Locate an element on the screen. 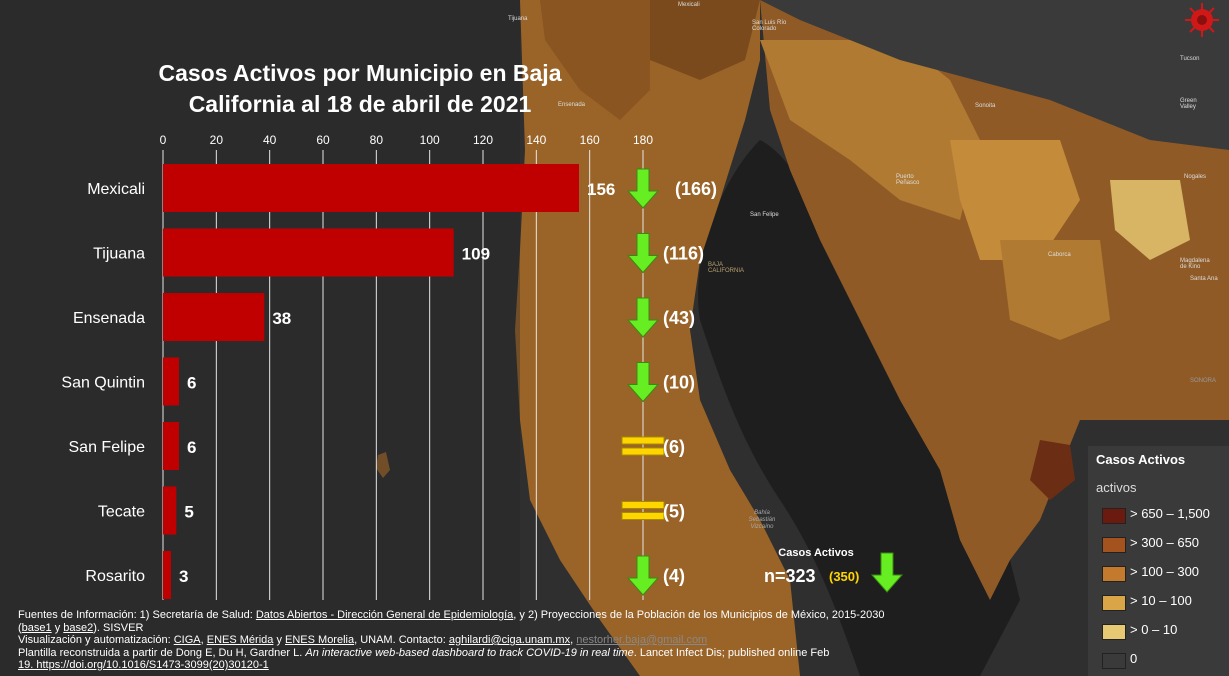 The width and height of the screenshot is (1229, 676). value-label: 109 is located at coordinates (476, 254).